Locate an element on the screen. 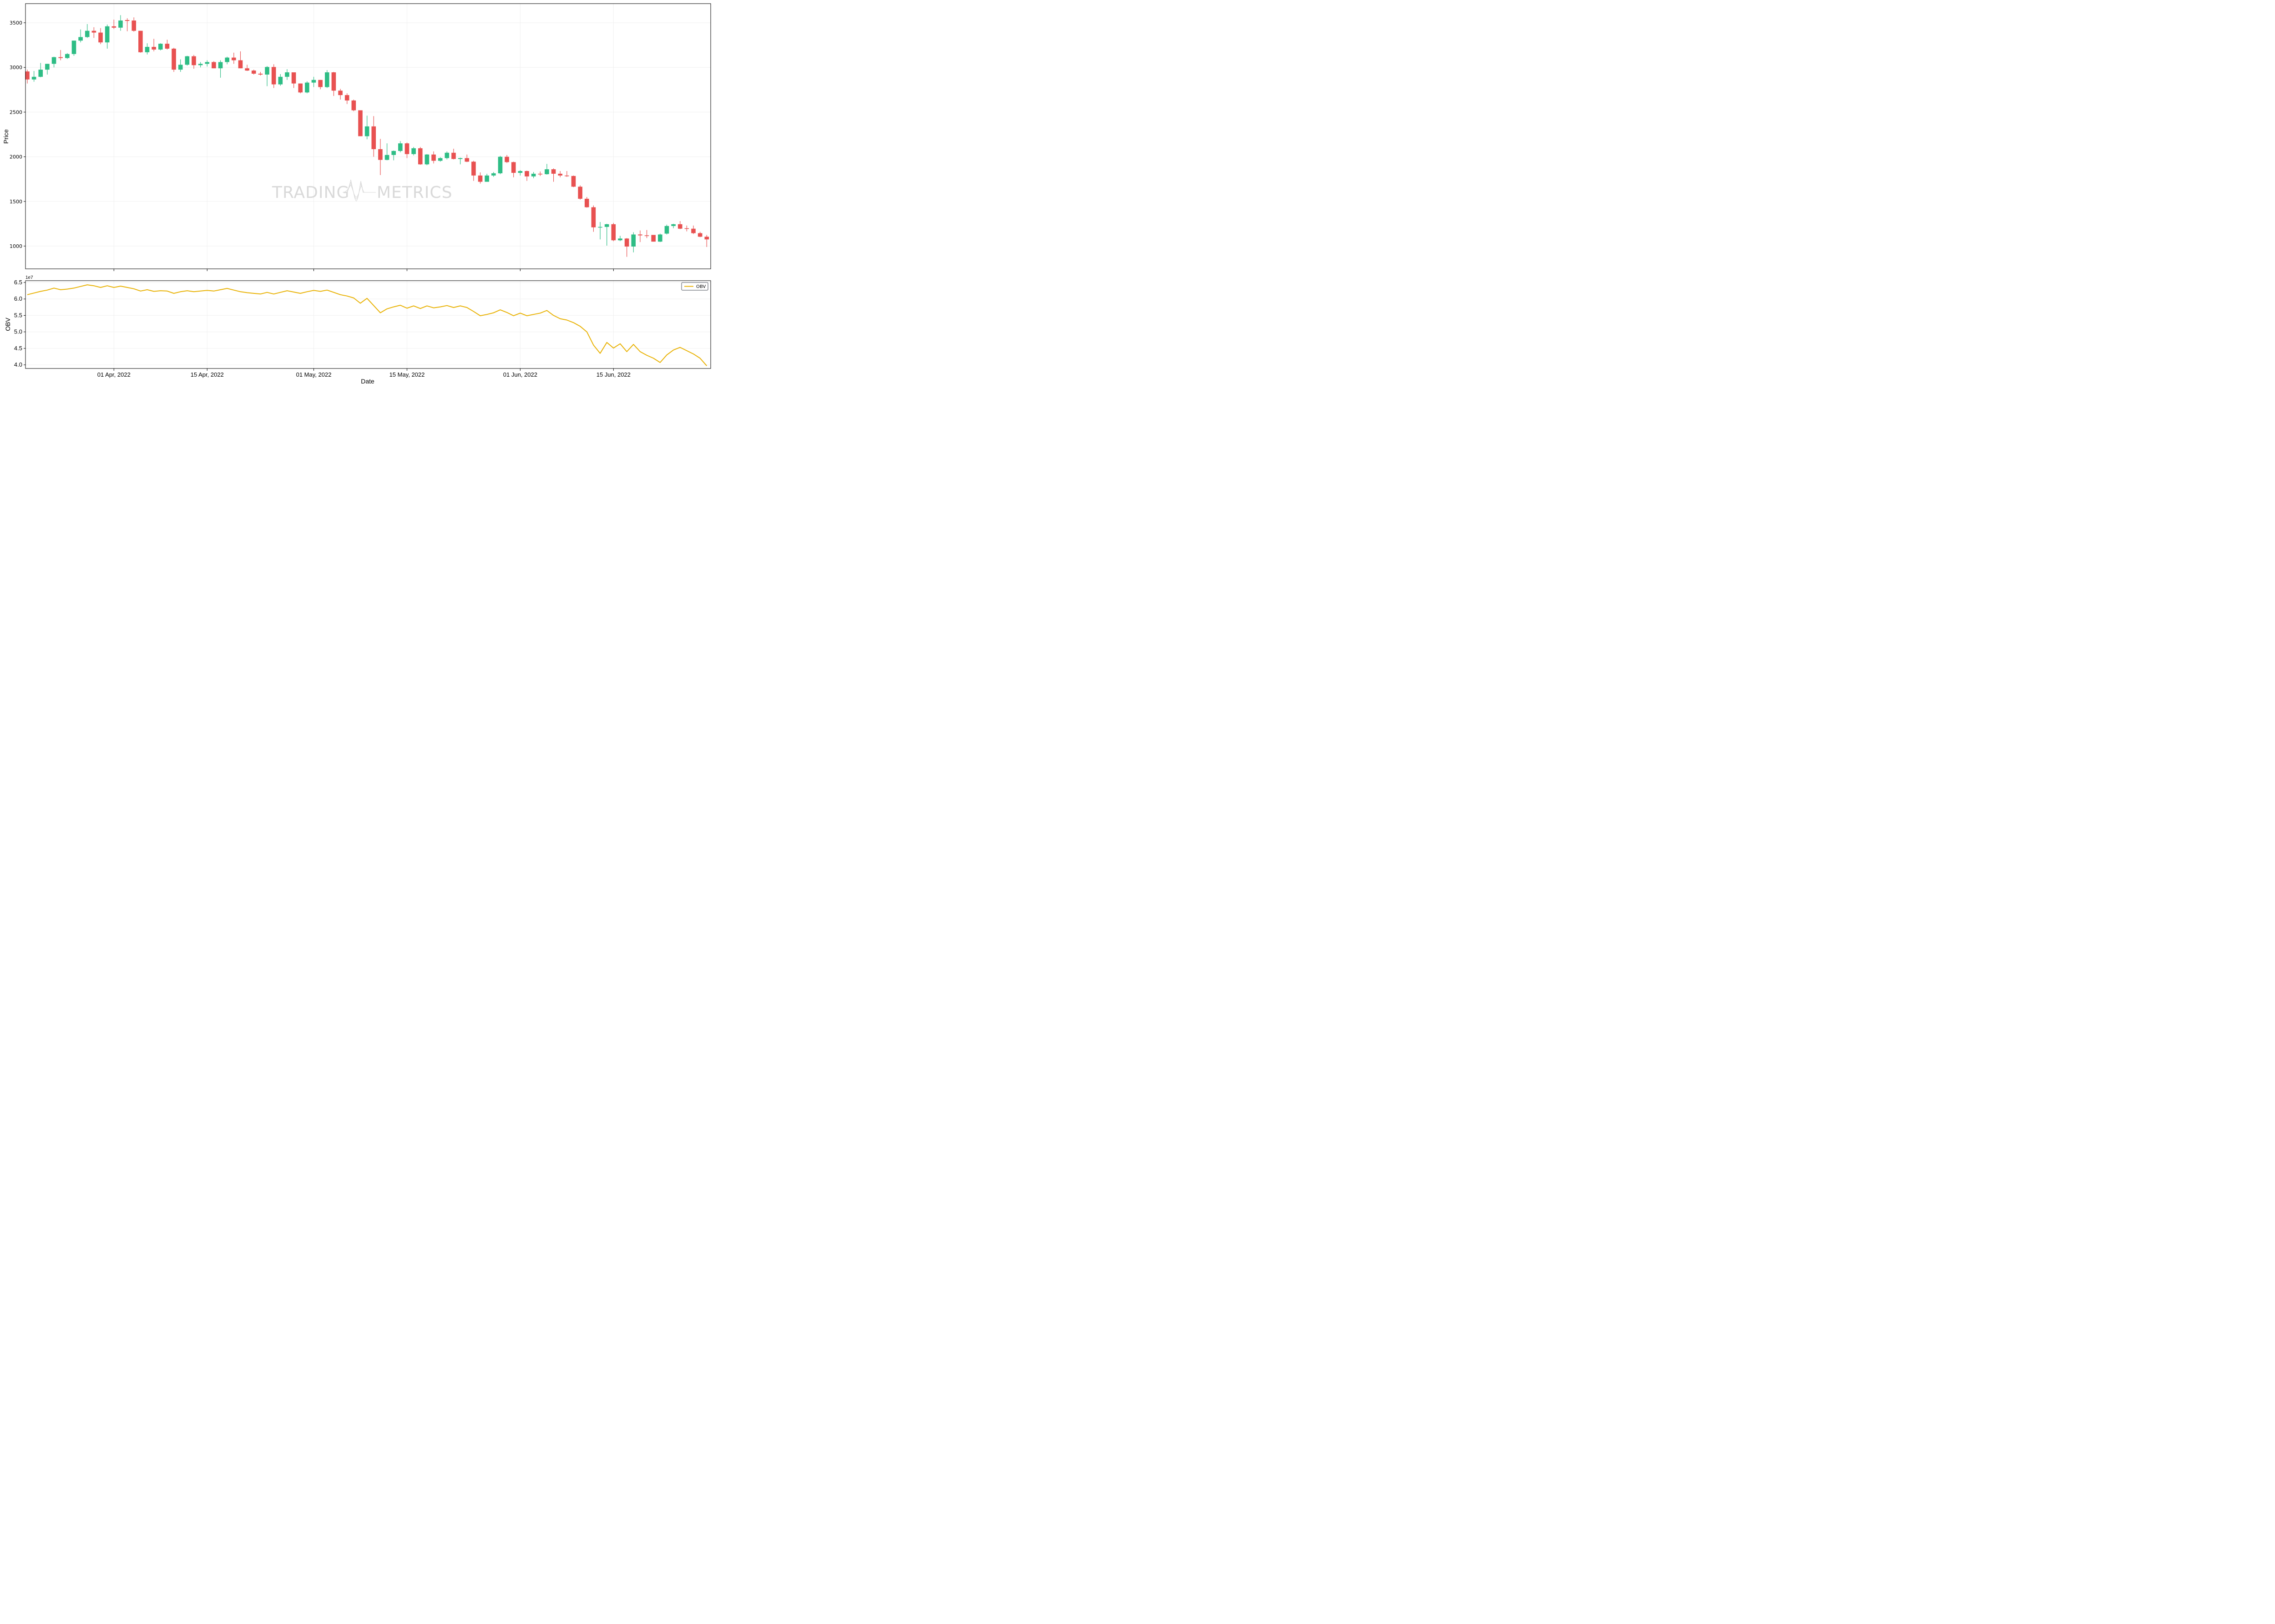 Image resolution: width=2275 pixels, height=1624 pixels. x-axis-label: Date is located at coordinates (368, 381).